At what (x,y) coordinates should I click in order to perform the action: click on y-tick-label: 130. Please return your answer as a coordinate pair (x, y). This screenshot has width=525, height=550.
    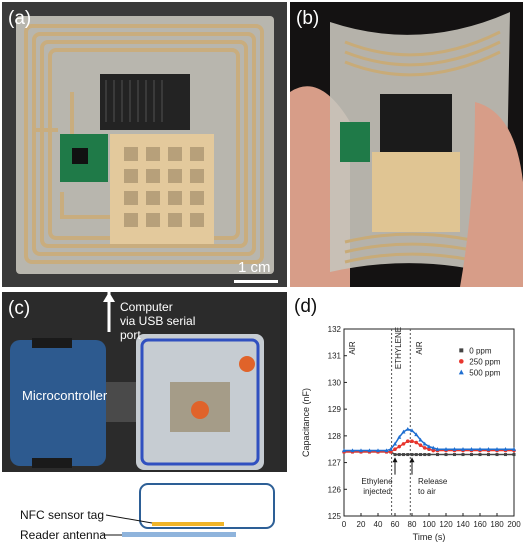
    Looking at the image, I should click on (335, 382).